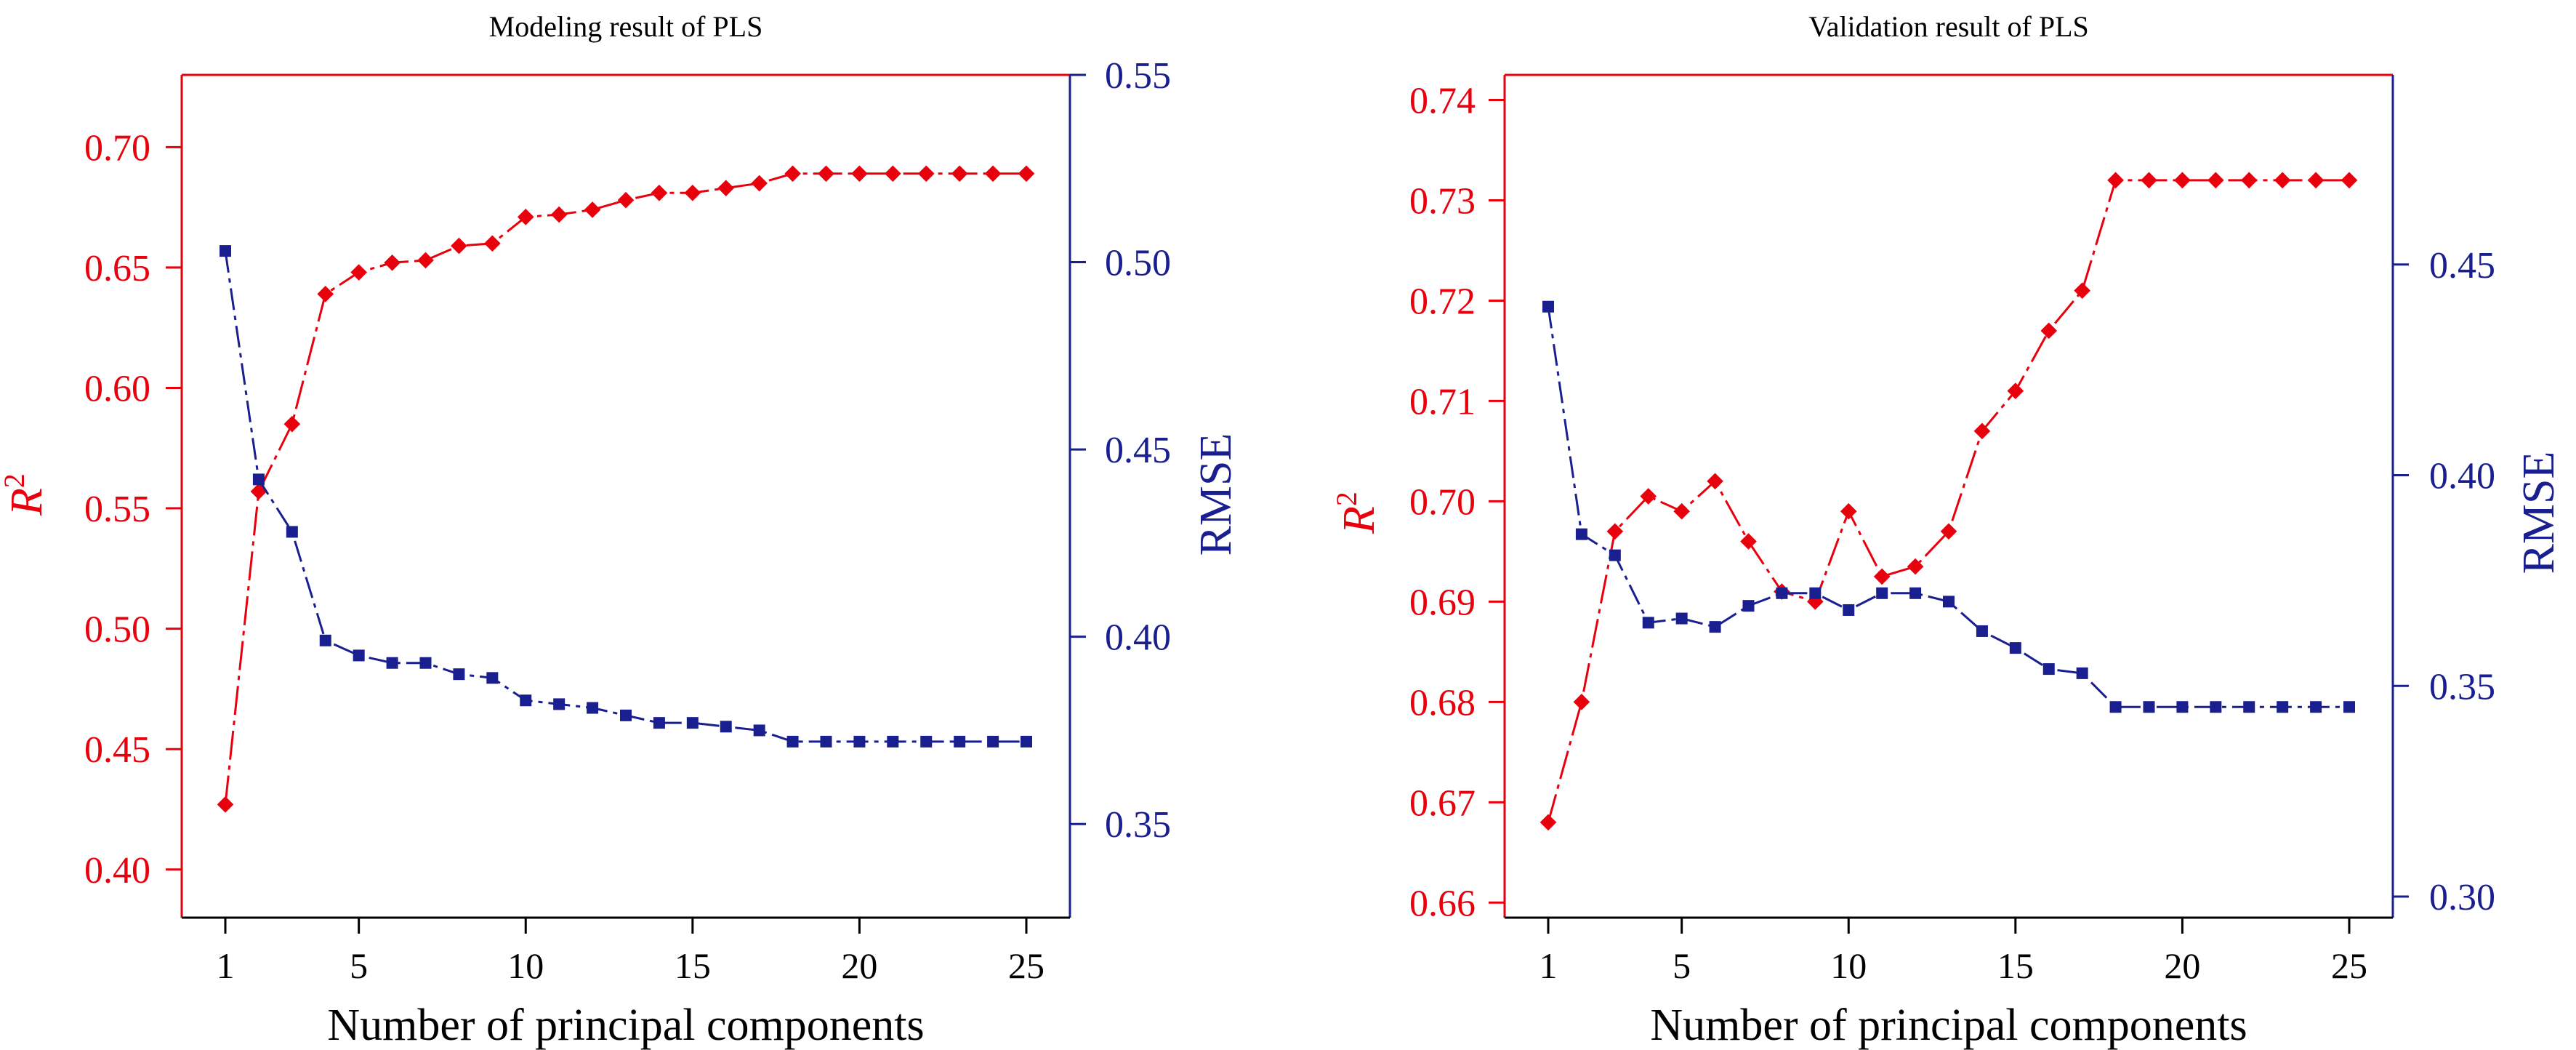 The image size is (2576, 1050). Describe the element at coordinates (117, 509) in the screenshot. I see `left-y-tick-label: 0.55` at that location.